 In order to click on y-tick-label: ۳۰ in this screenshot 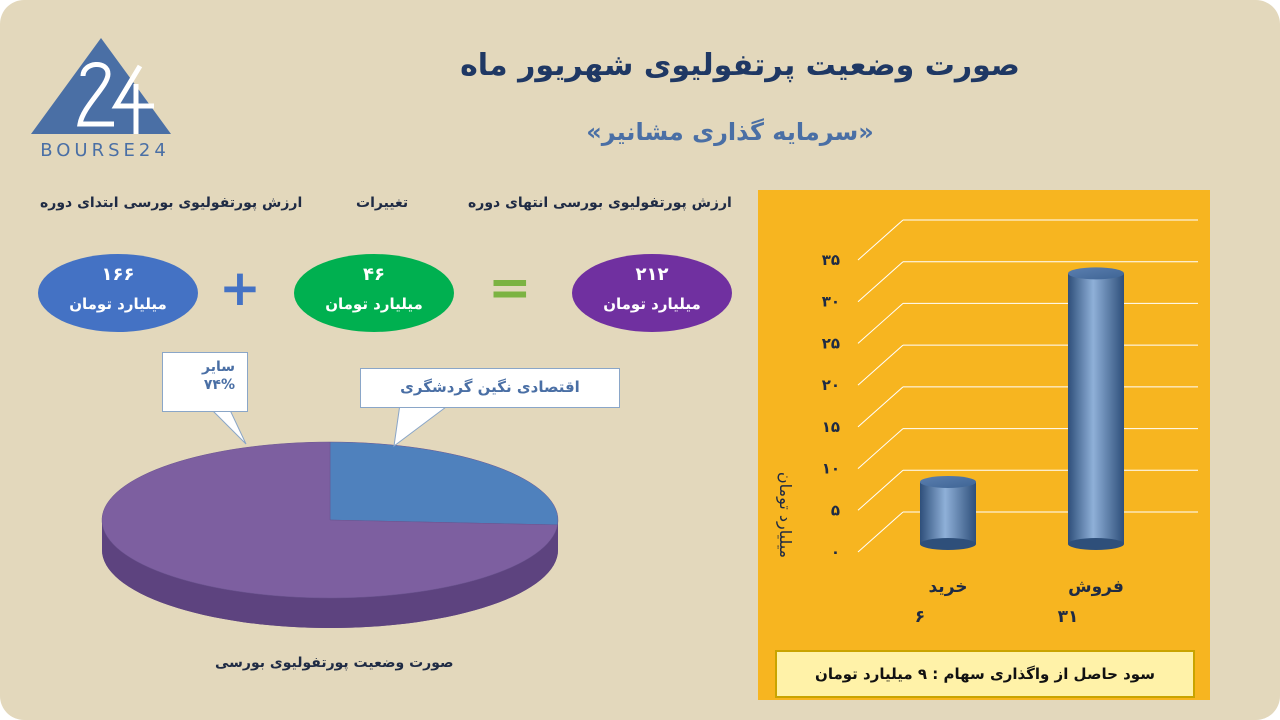, I will do `click(831, 302)`.